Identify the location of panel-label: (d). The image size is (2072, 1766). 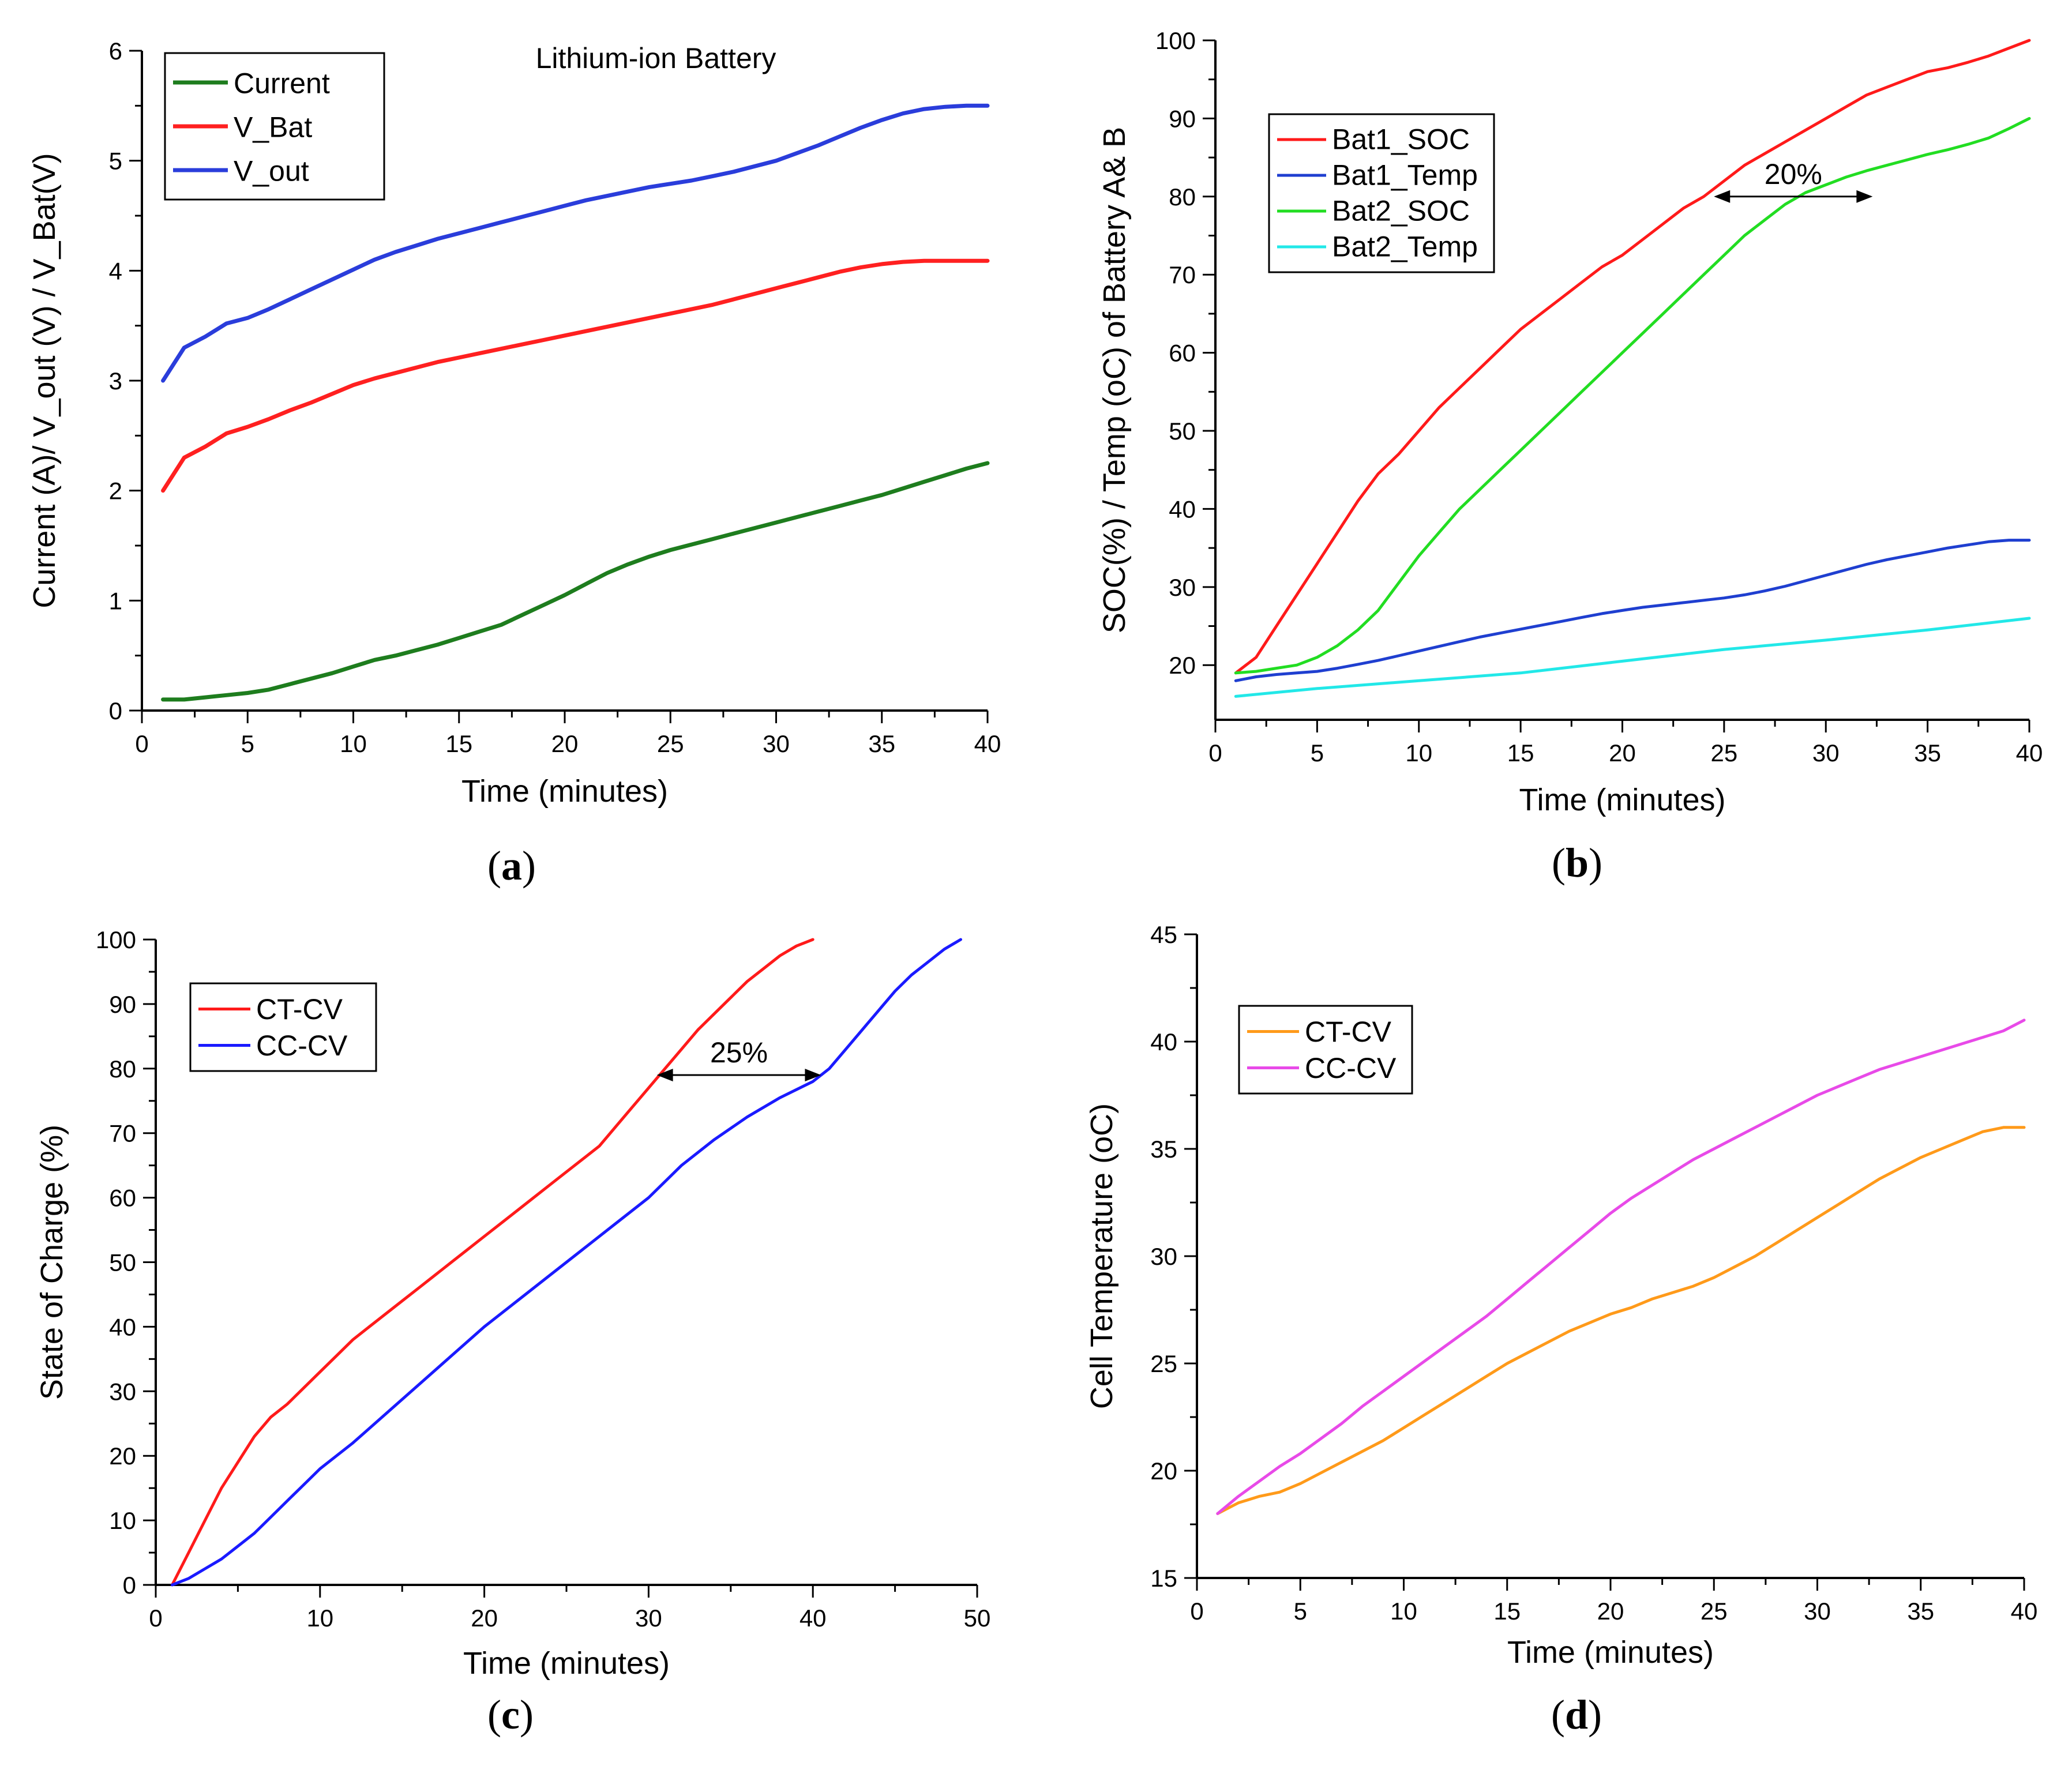
(1576, 1715).